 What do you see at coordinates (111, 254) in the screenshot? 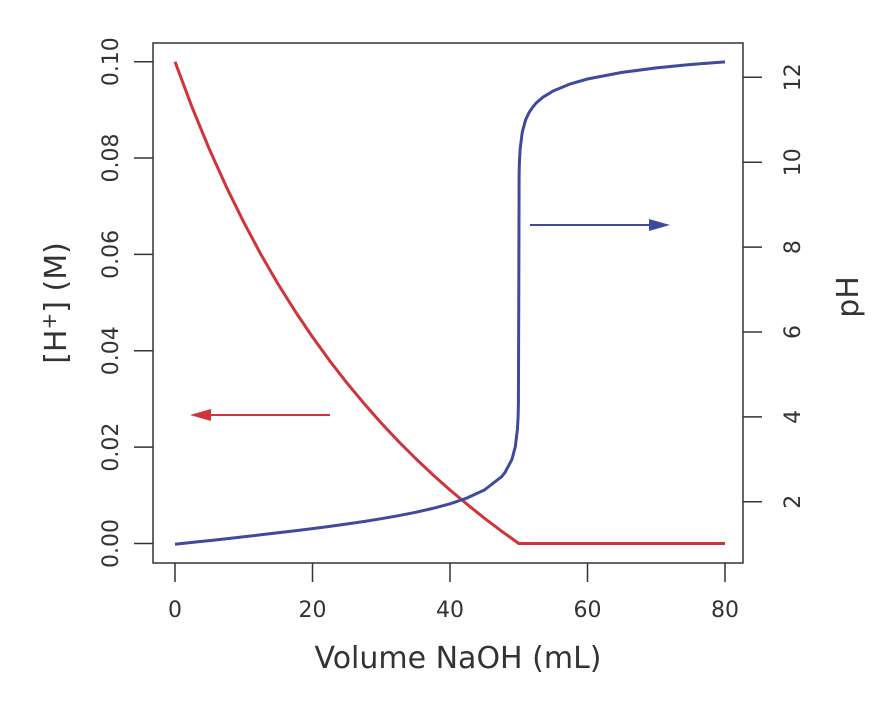
I see `y-left-tick-label: 0.06` at bounding box center [111, 254].